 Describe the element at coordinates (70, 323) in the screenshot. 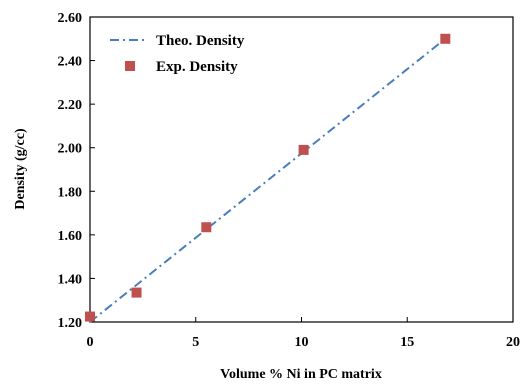

I see `y-tick-label: 1.20` at that location.